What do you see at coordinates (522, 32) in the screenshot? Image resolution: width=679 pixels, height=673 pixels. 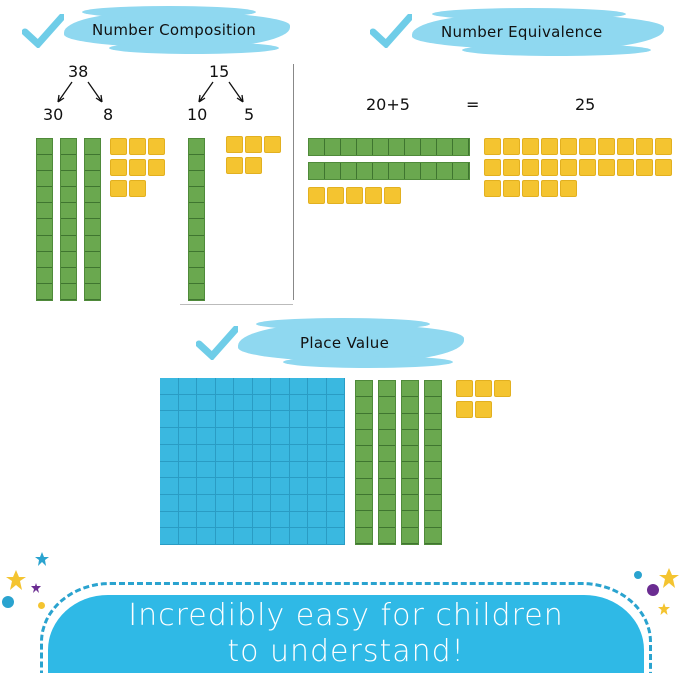 I see `equivalence-title: Number Equivalence` at bounding box center [522, 32].